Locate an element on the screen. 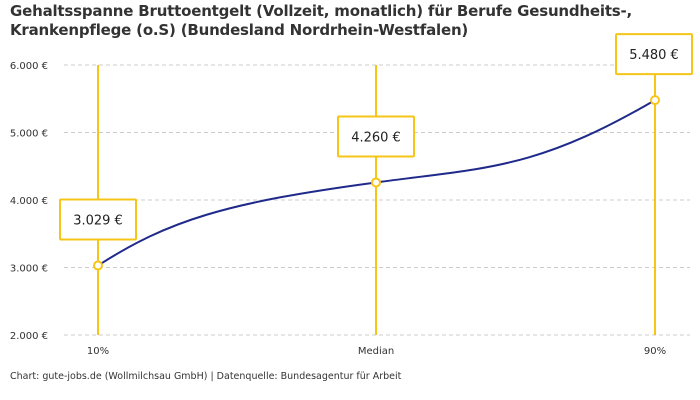  y-tick-label: 6.000 € is located at coordinates (29, 66).